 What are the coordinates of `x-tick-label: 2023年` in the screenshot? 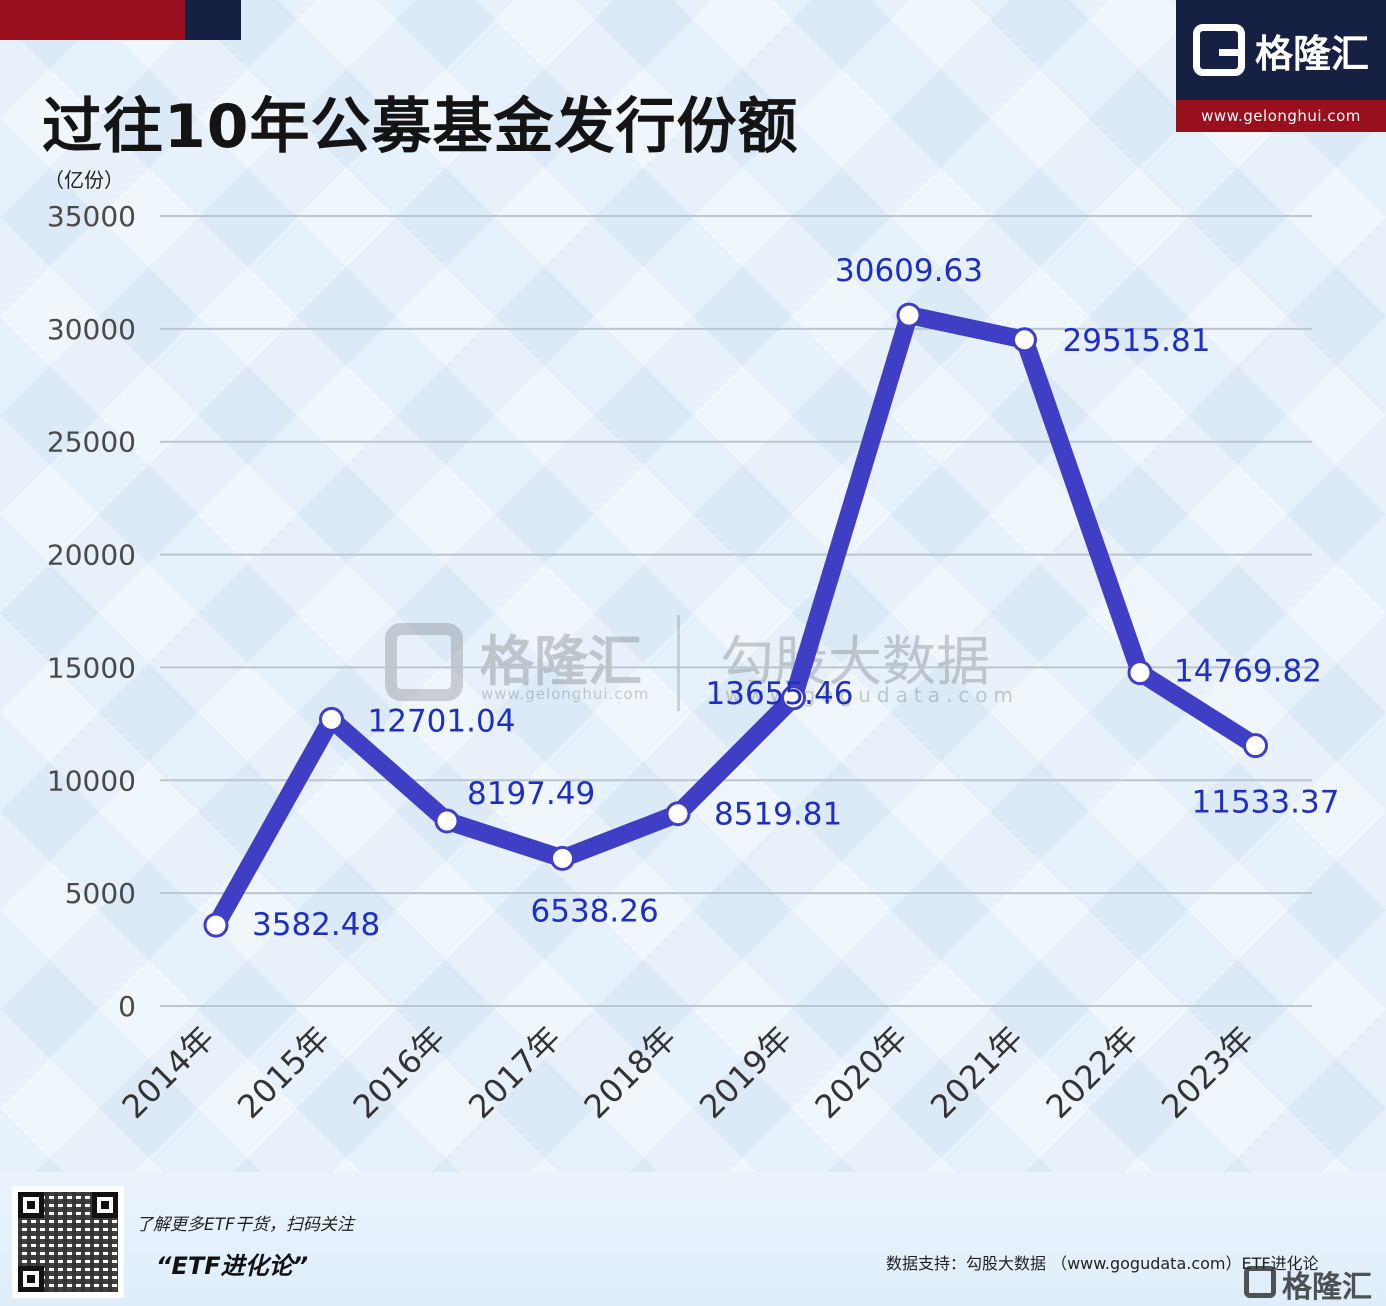 It's located at (1207, 1072).